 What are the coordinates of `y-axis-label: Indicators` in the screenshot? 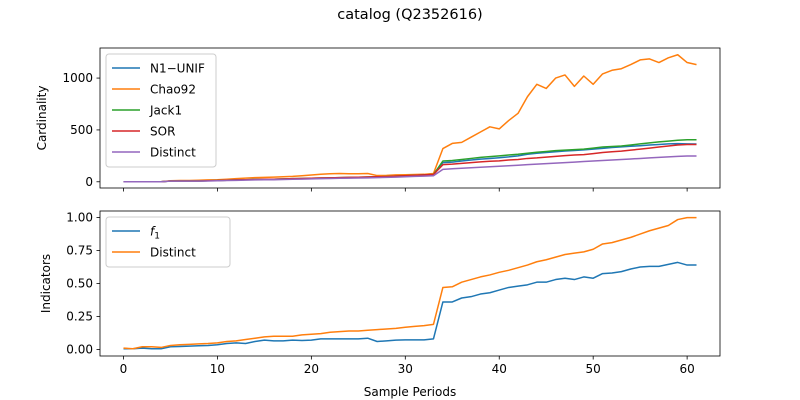 It's located at (46, 283).